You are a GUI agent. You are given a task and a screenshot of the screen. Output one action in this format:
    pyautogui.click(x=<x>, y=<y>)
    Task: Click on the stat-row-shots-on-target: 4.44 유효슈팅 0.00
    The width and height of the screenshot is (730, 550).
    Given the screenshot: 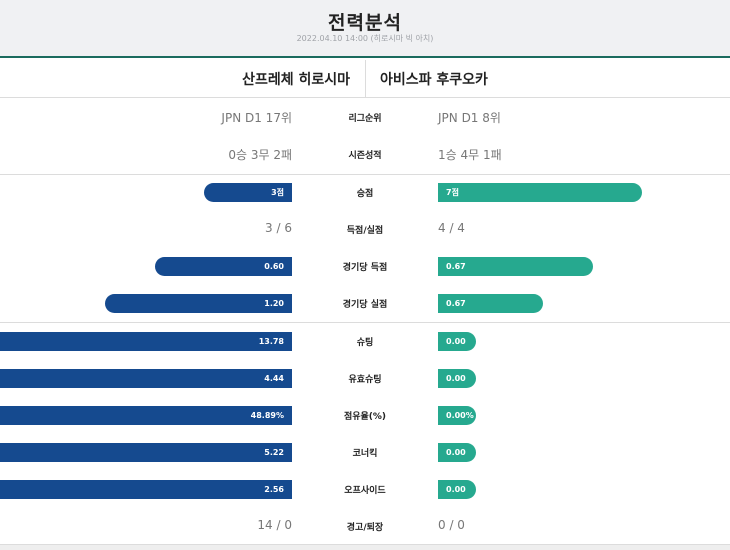 What is the action you would take?
    pyautogui.click(x=365, y=378)
    